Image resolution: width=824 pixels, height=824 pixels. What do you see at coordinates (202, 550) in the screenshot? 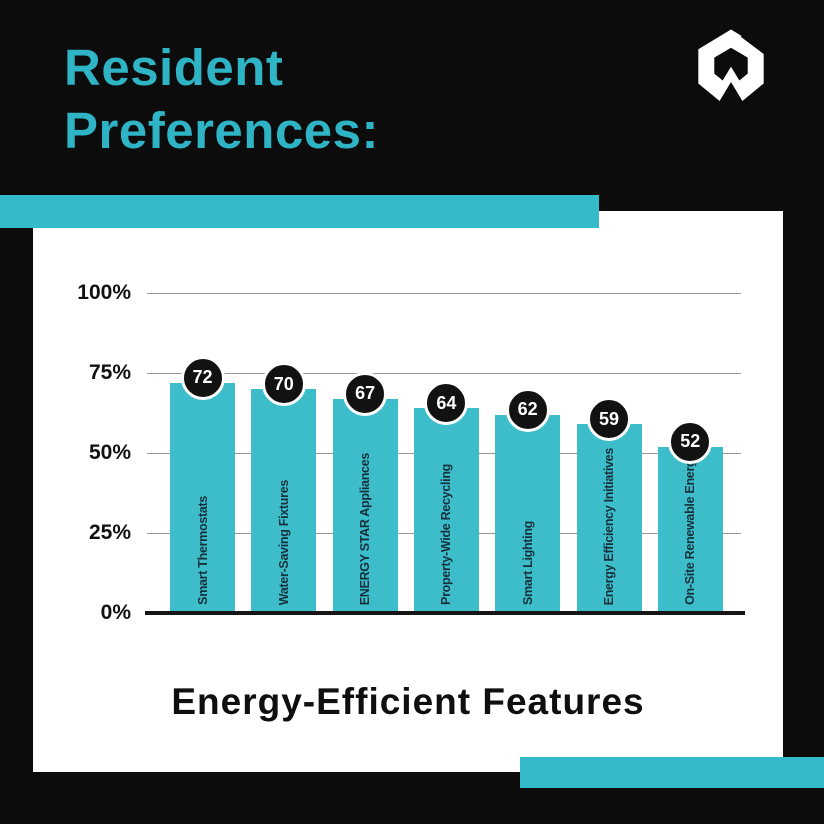
I see `bar-category-label: Smart Thermostats` at bounding box center [202, 550].